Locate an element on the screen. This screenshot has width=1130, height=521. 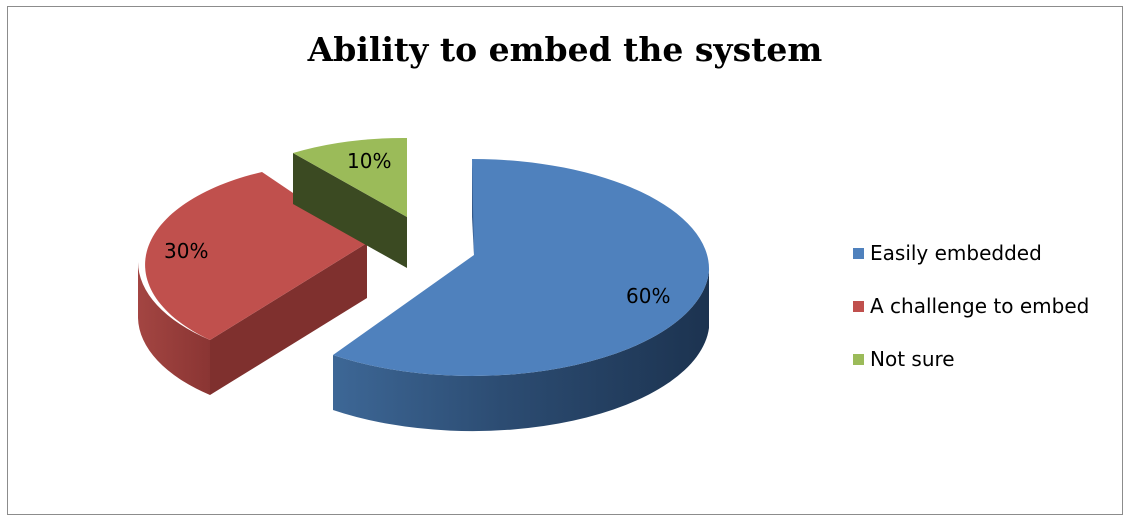
legend-item: A challenge to embed is located at coordinates (971, 306).